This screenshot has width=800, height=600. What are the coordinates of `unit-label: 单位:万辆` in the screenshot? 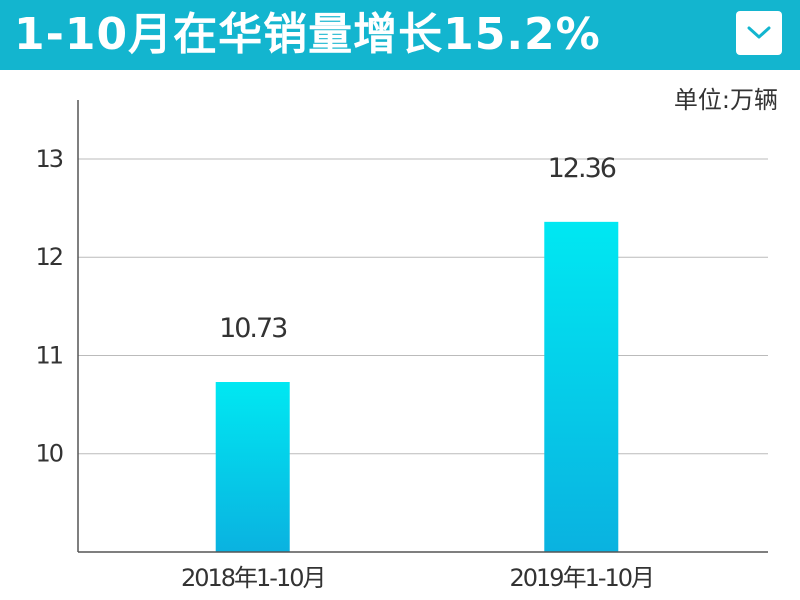 It's located at (725, 100).